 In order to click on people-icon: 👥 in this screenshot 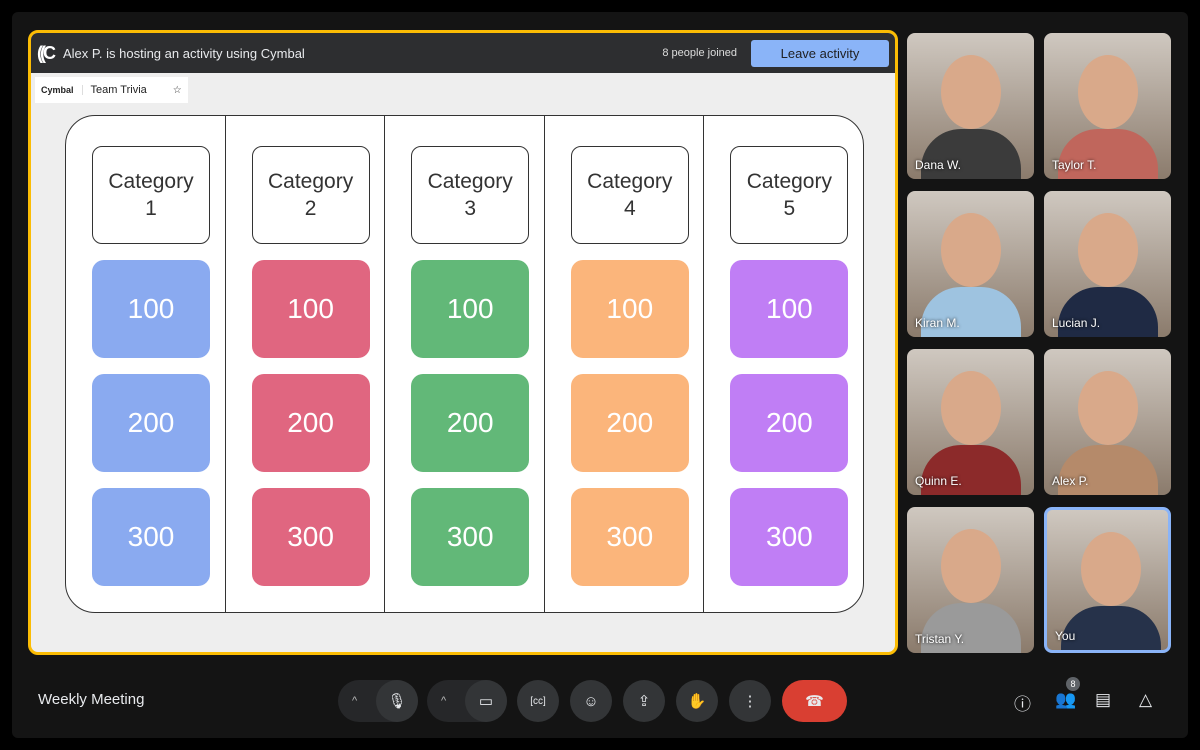, I will do `click(1066, 699)`.